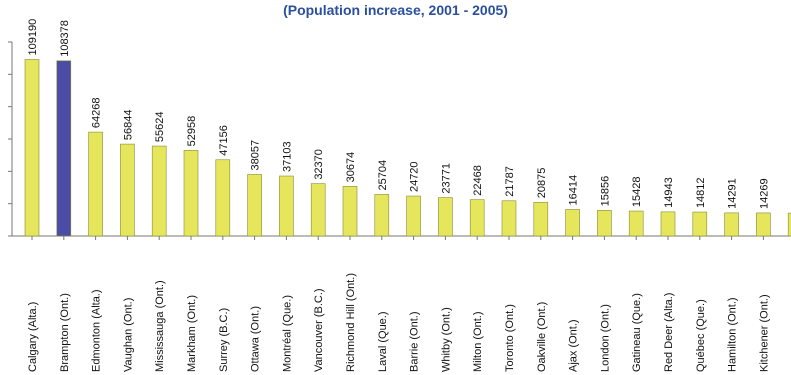 The image size is (791, 375). Describe the element at coordinates (510, 181) in the screenshot. I see `data-label: 21787` at that location.